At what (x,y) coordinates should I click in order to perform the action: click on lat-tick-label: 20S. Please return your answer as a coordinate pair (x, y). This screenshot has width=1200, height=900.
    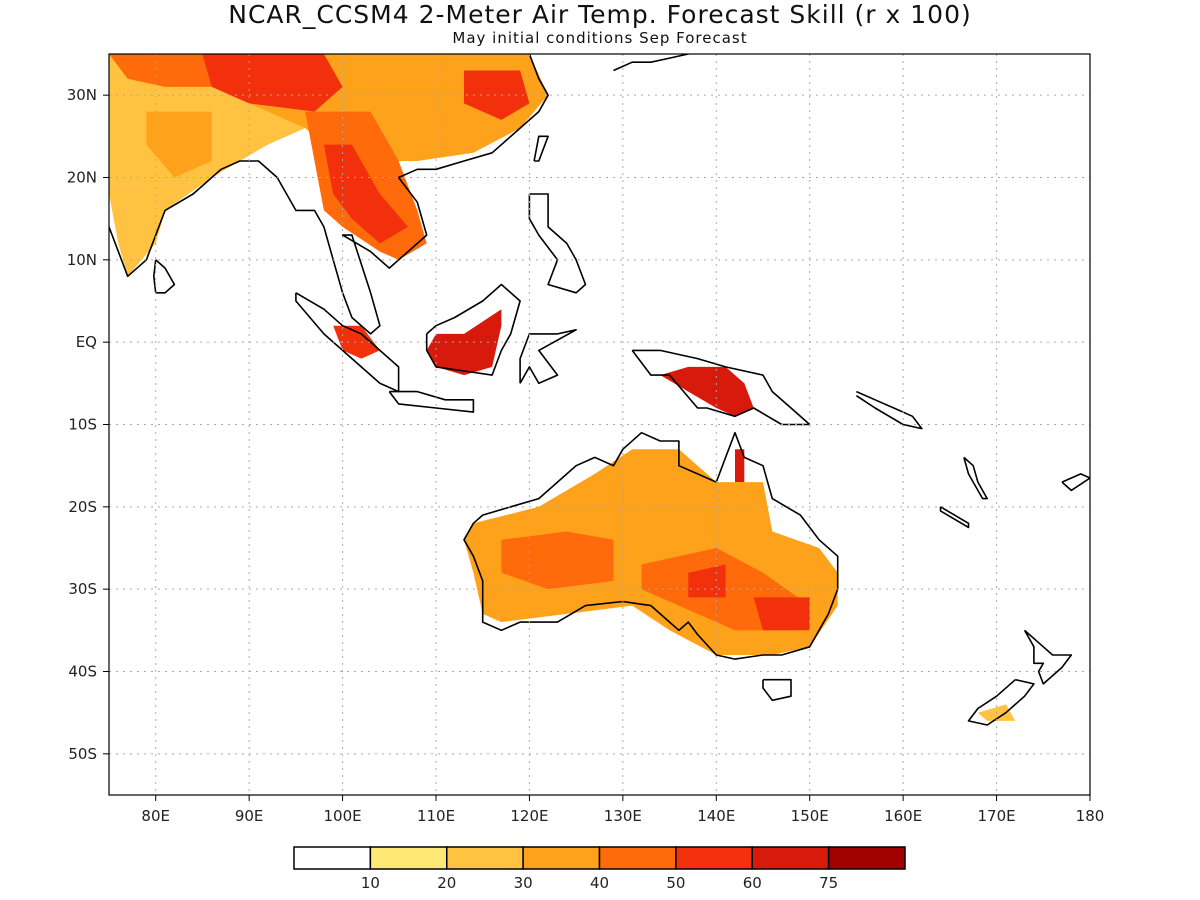
    Looking at the image, I should click on (82, 507).